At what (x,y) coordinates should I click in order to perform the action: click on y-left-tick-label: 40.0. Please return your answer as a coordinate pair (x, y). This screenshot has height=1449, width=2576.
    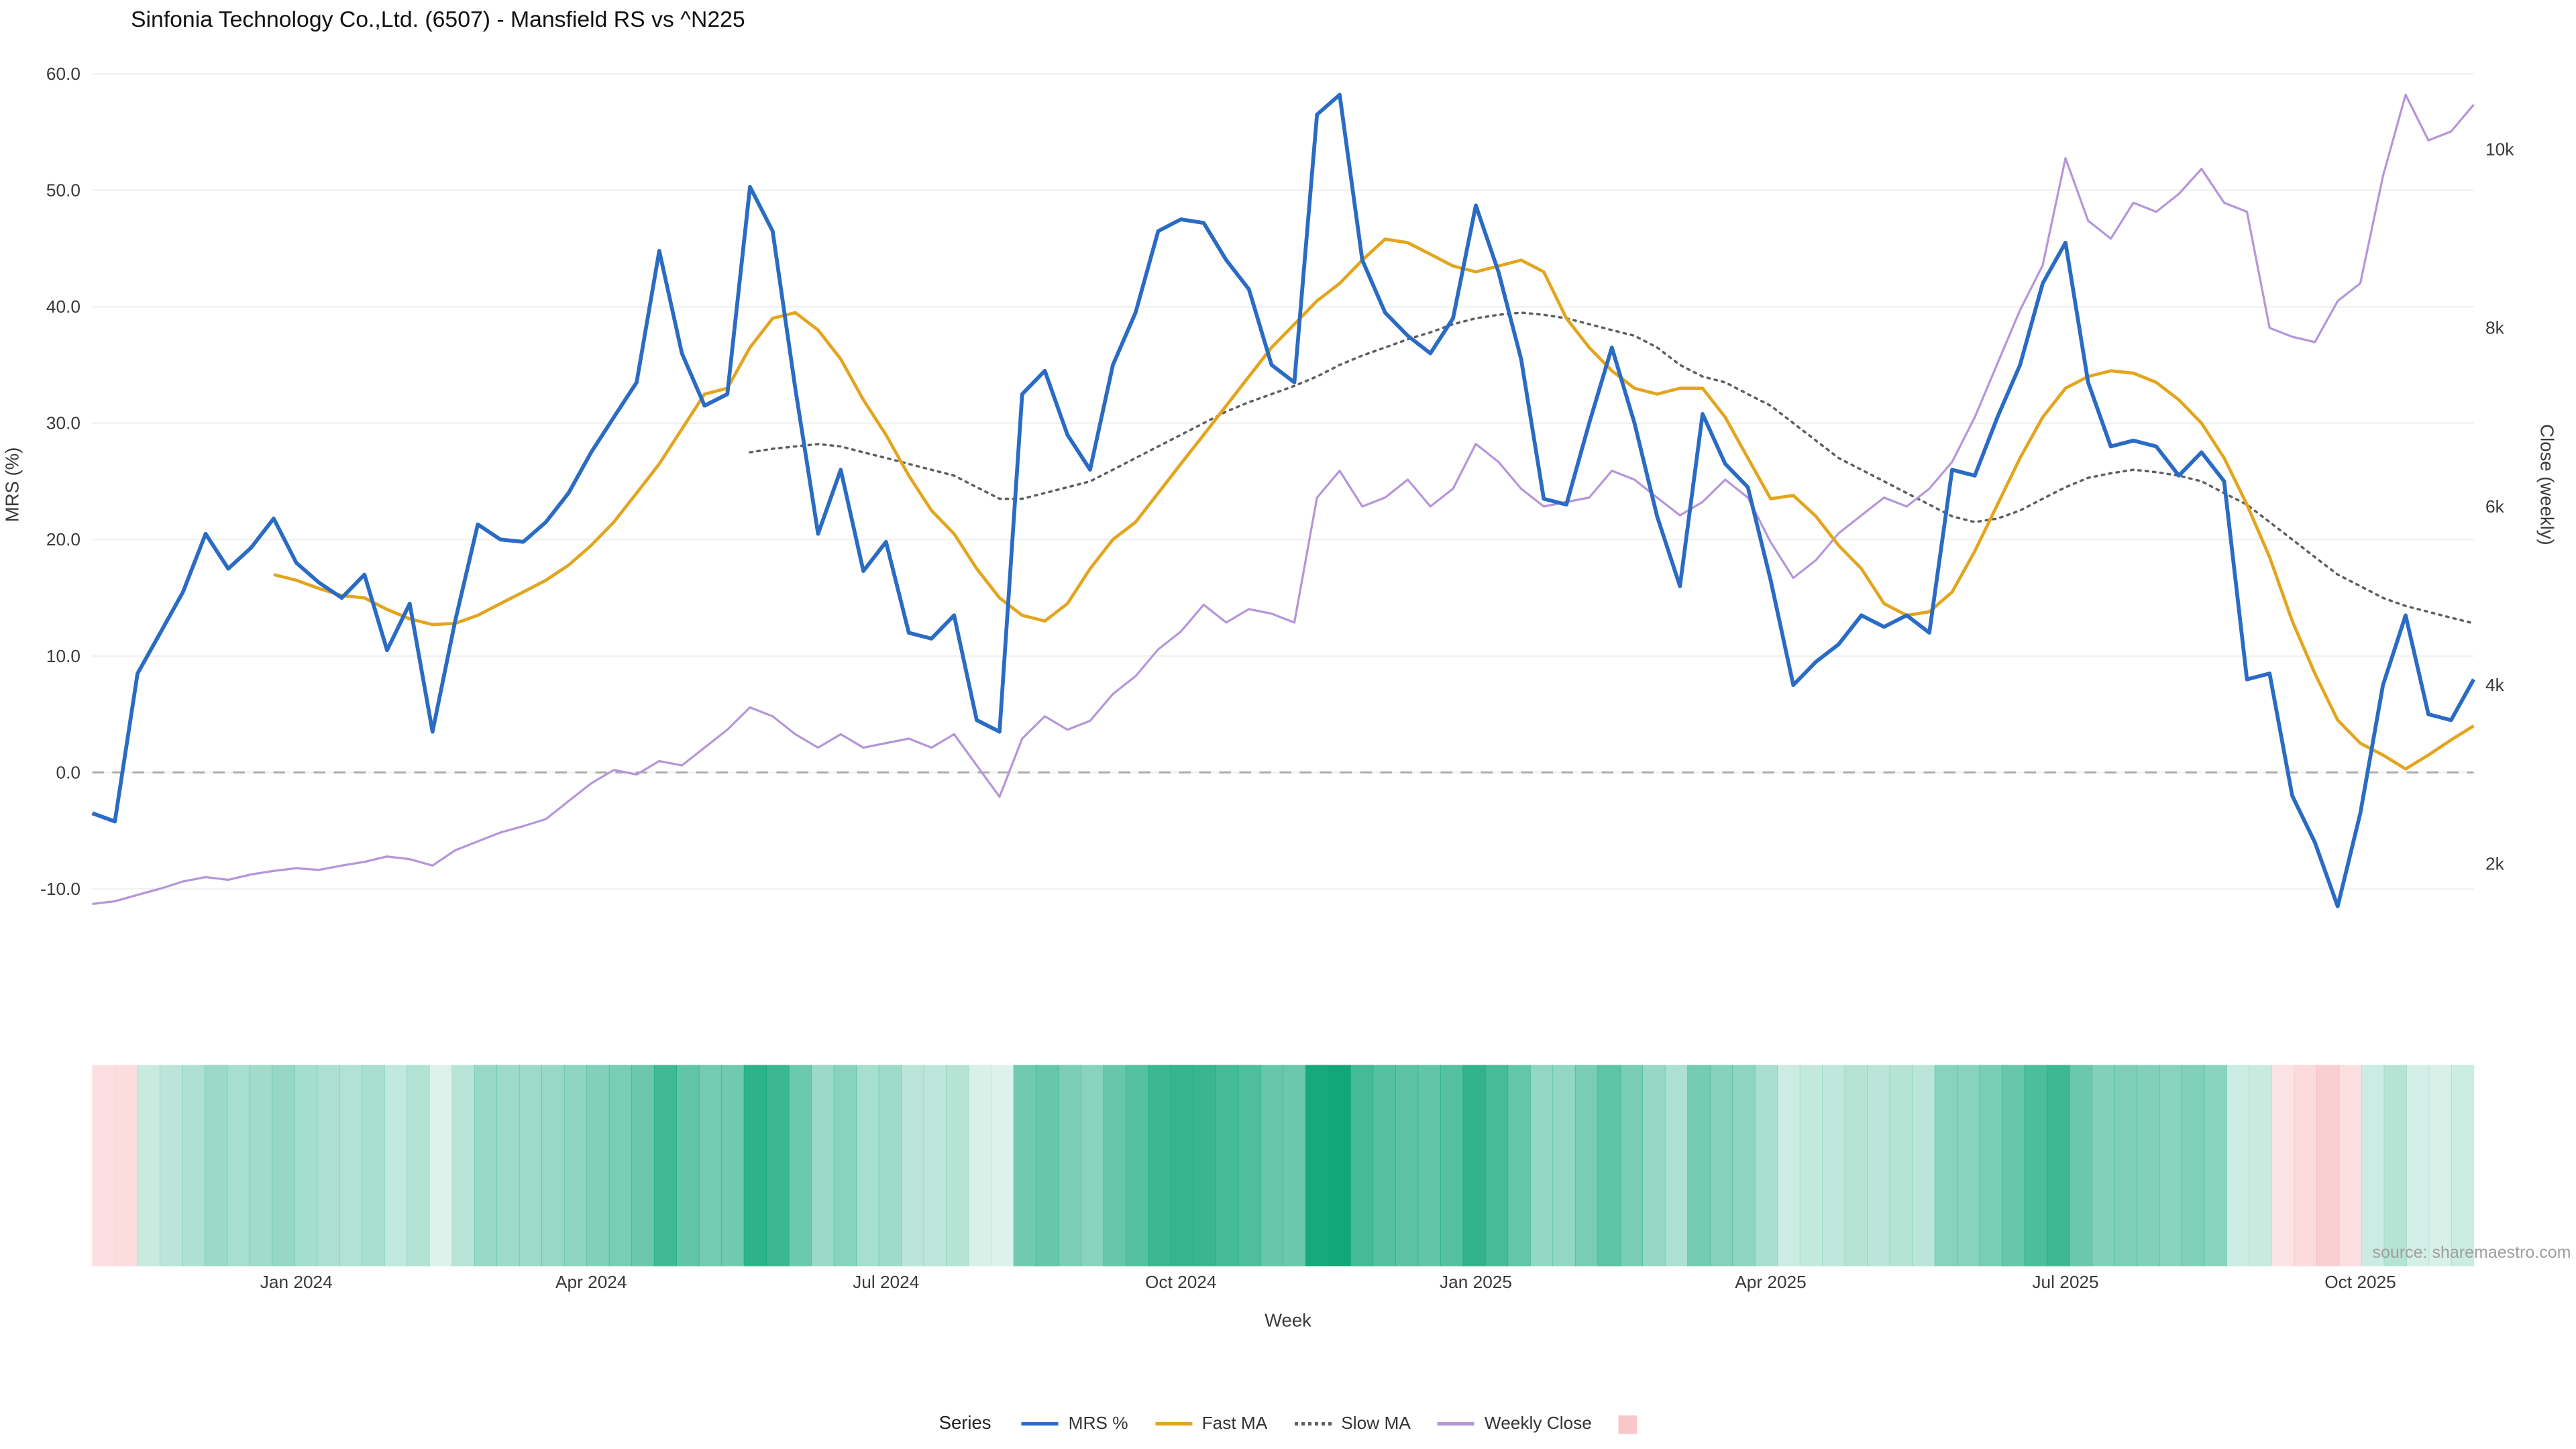
    Looking at the image, I should click on (63, 307).